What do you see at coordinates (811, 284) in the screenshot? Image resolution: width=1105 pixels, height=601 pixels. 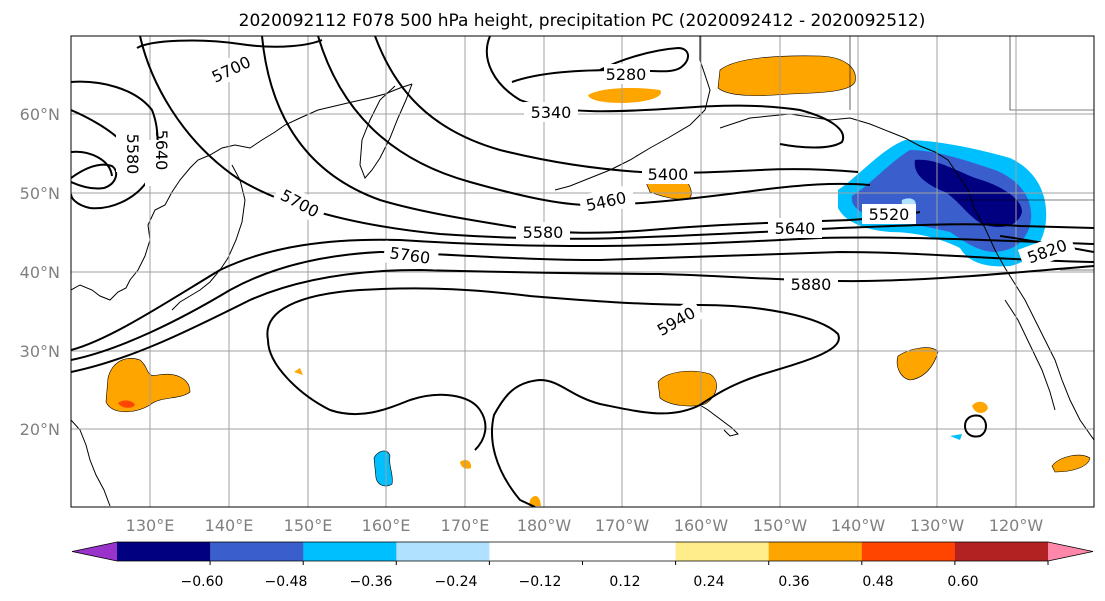 I see `contour-label: 5880` at bounding box center [811, 284].